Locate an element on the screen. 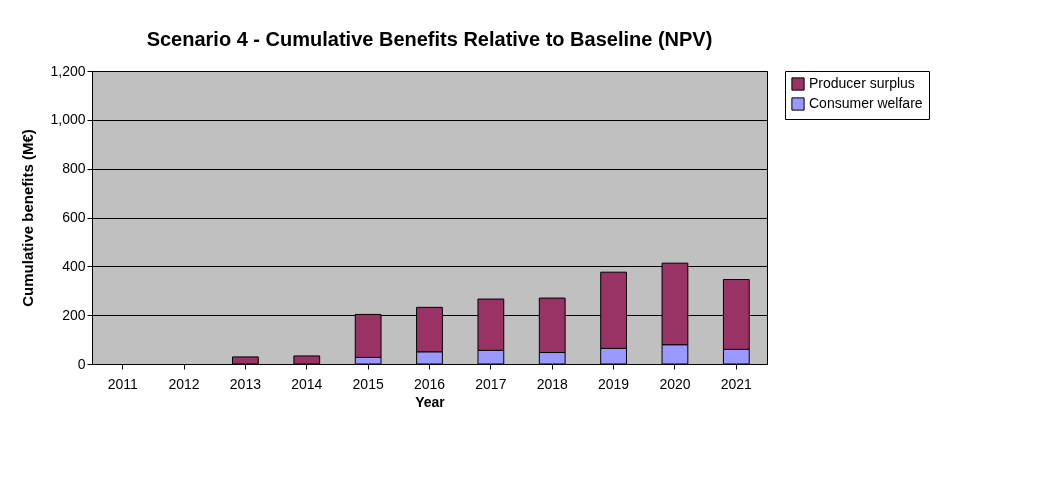  chart-title: Scenario 4 - Cumulative Benefits Relative to Baseline (NPV) is located at coordinates (429, 39).